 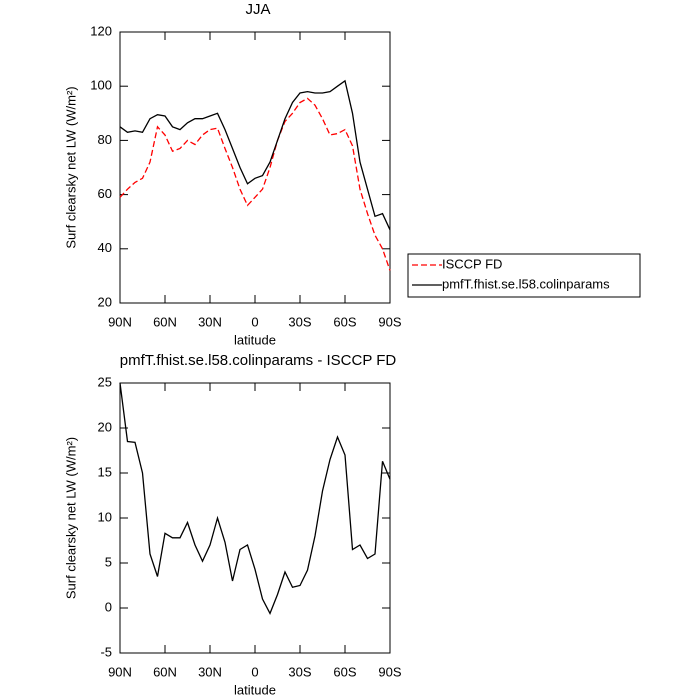 What do you see at coordinates (257, 9) in the screenshot?
I see `chart-title: JJA` at bounding box center [257, 9].